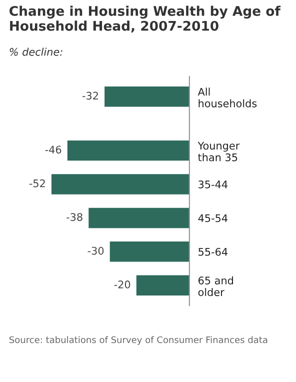 This screenshot has width=296, height=382. Describe the element at coordinates (145, 19) in the screenshot. I see `chart-title: Change in Housing Wealth by Age of Household Head, 2007-2010` at that location.